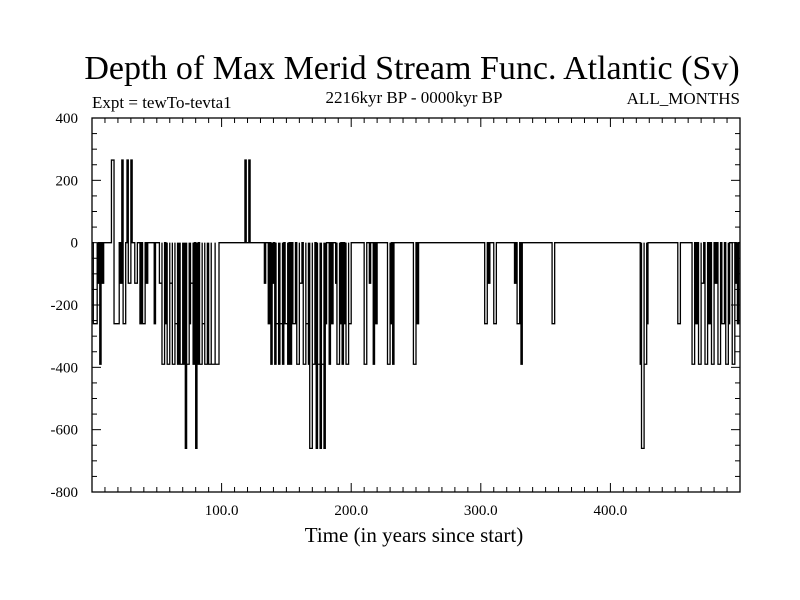  Describe the element at coordinates (75, 244) in the screenshot. I see `y-tick-label: 0` at that location.